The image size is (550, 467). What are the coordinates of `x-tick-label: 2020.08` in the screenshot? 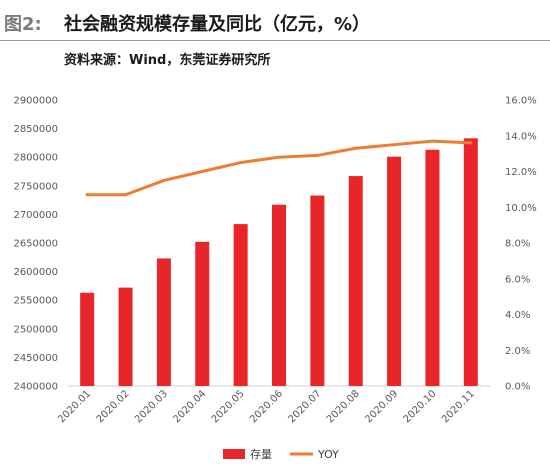 It's located at (343, 406).